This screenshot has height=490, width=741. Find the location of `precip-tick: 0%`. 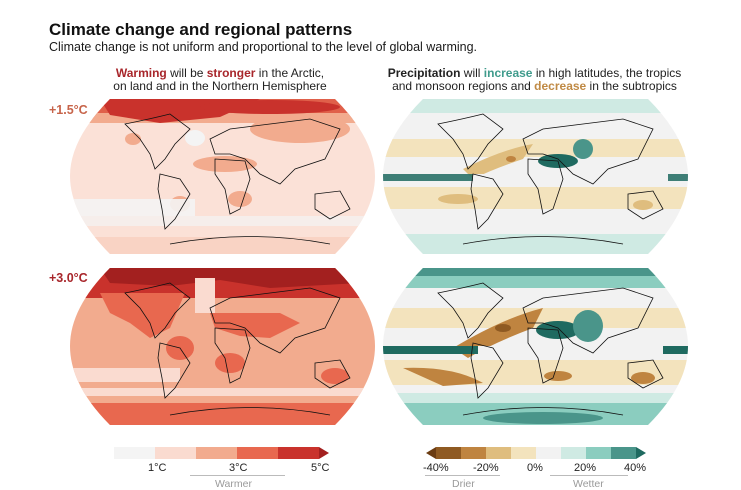

precip-tick: 0% is located at coordinates (535, 468).